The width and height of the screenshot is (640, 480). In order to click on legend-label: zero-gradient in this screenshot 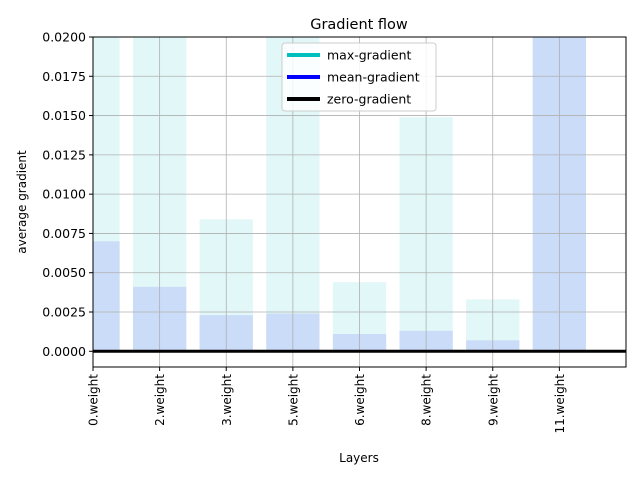, I will do `click(369, 99)`.